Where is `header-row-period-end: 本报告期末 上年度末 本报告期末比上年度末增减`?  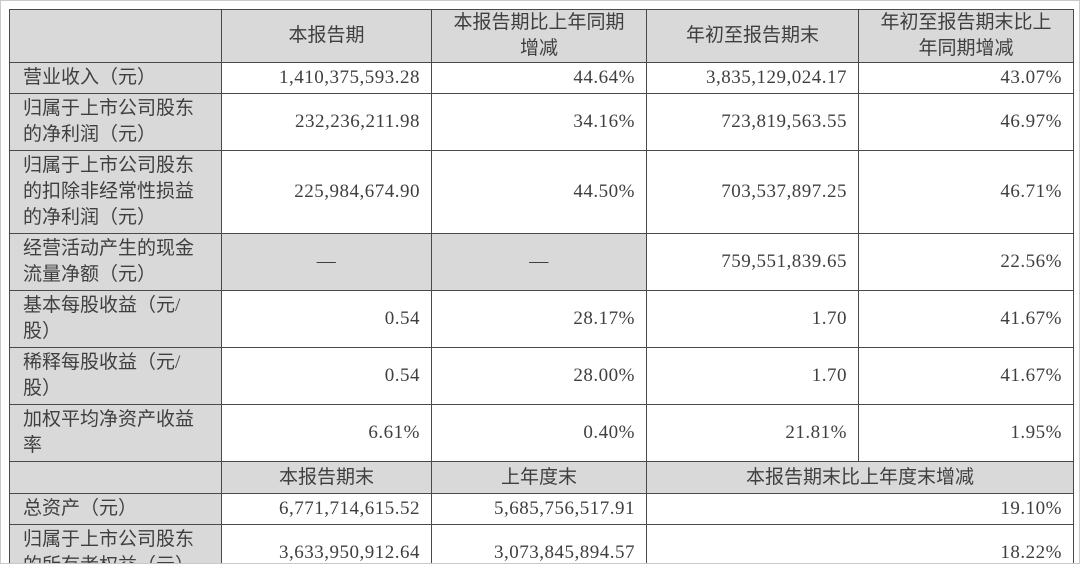 header-row-period-end: 本报告期末 上年度末 本报告期末比上年度末增减 is located at coordinates (541, 477).